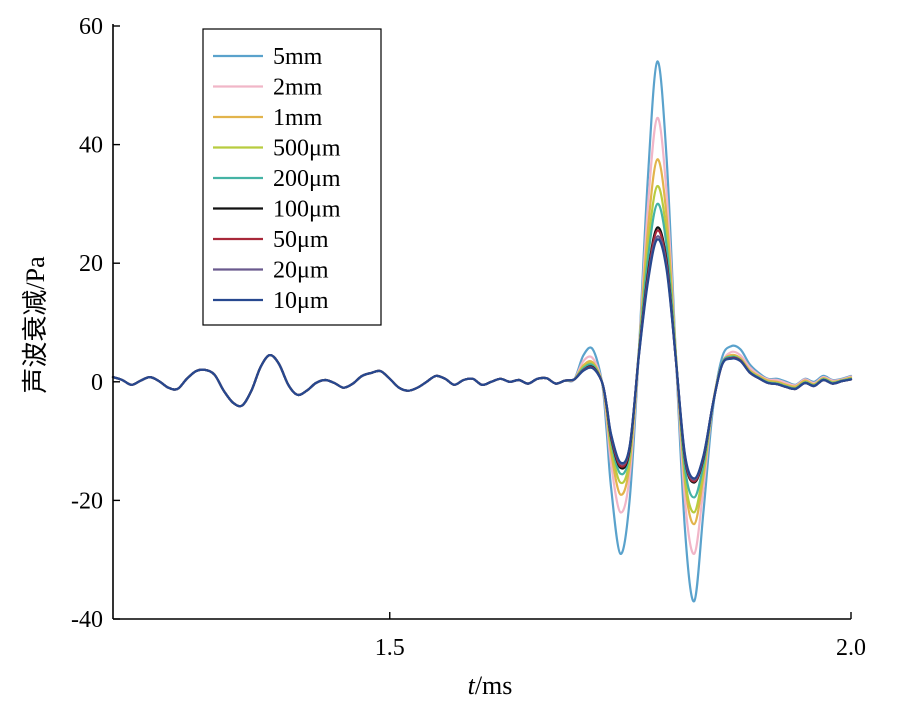 This screenshot has height=711, width=906. I want to click on legend-label: 2mm, so click(298, 88).